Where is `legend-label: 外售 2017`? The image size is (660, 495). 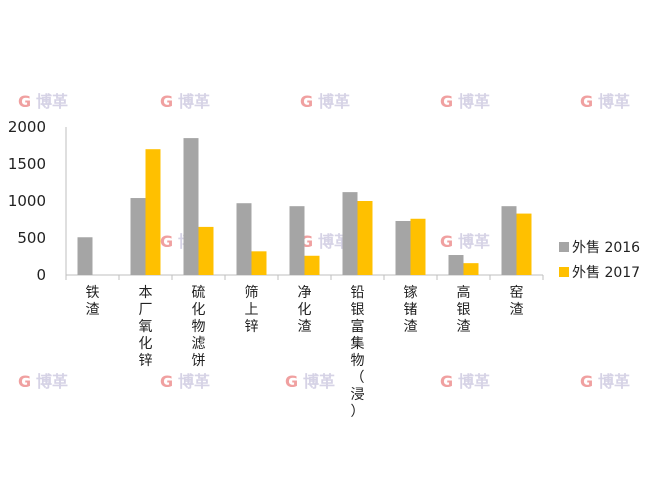 legend-label: 外售 2017 is located at coordinates (606, 273).